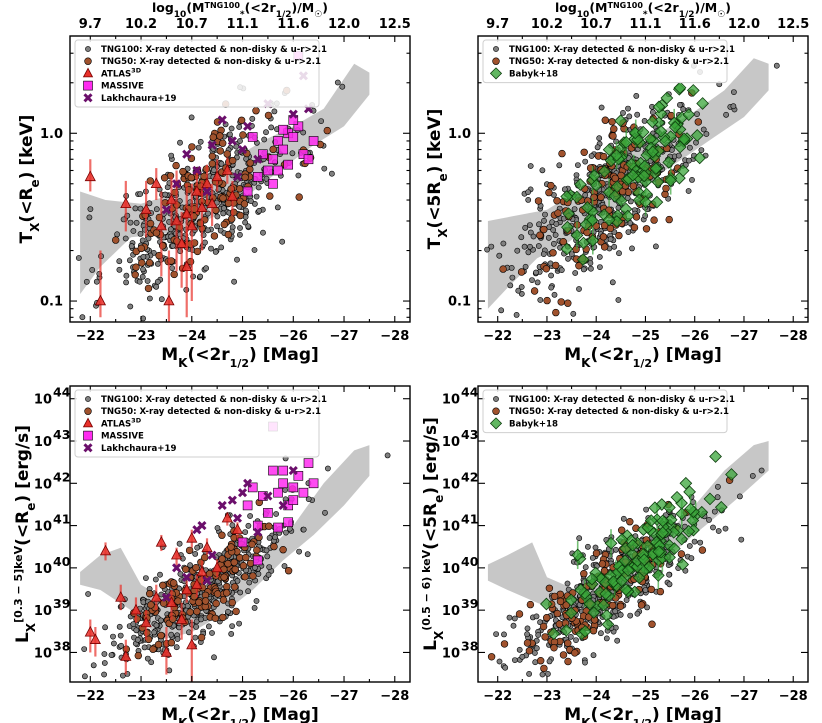 The width and height of the screenshot is (822, 723). I want to click on y-tick-exponent: 40, so click(470, 561).